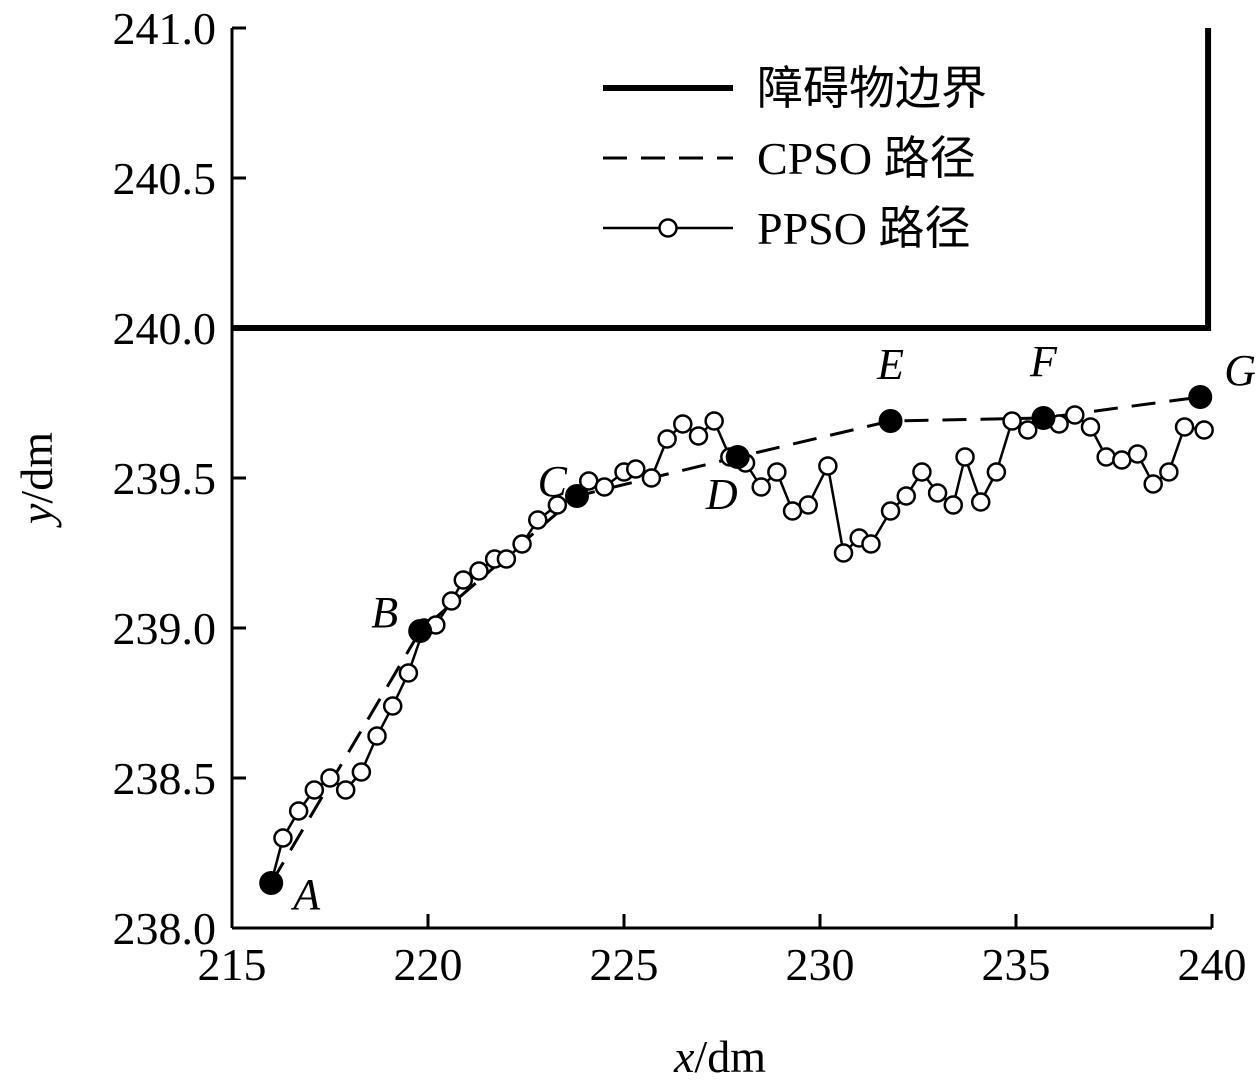 The width and height of the screenshot is (1259, 1091). I want to click on y-axis-title: y/dm, so click(36, 480).